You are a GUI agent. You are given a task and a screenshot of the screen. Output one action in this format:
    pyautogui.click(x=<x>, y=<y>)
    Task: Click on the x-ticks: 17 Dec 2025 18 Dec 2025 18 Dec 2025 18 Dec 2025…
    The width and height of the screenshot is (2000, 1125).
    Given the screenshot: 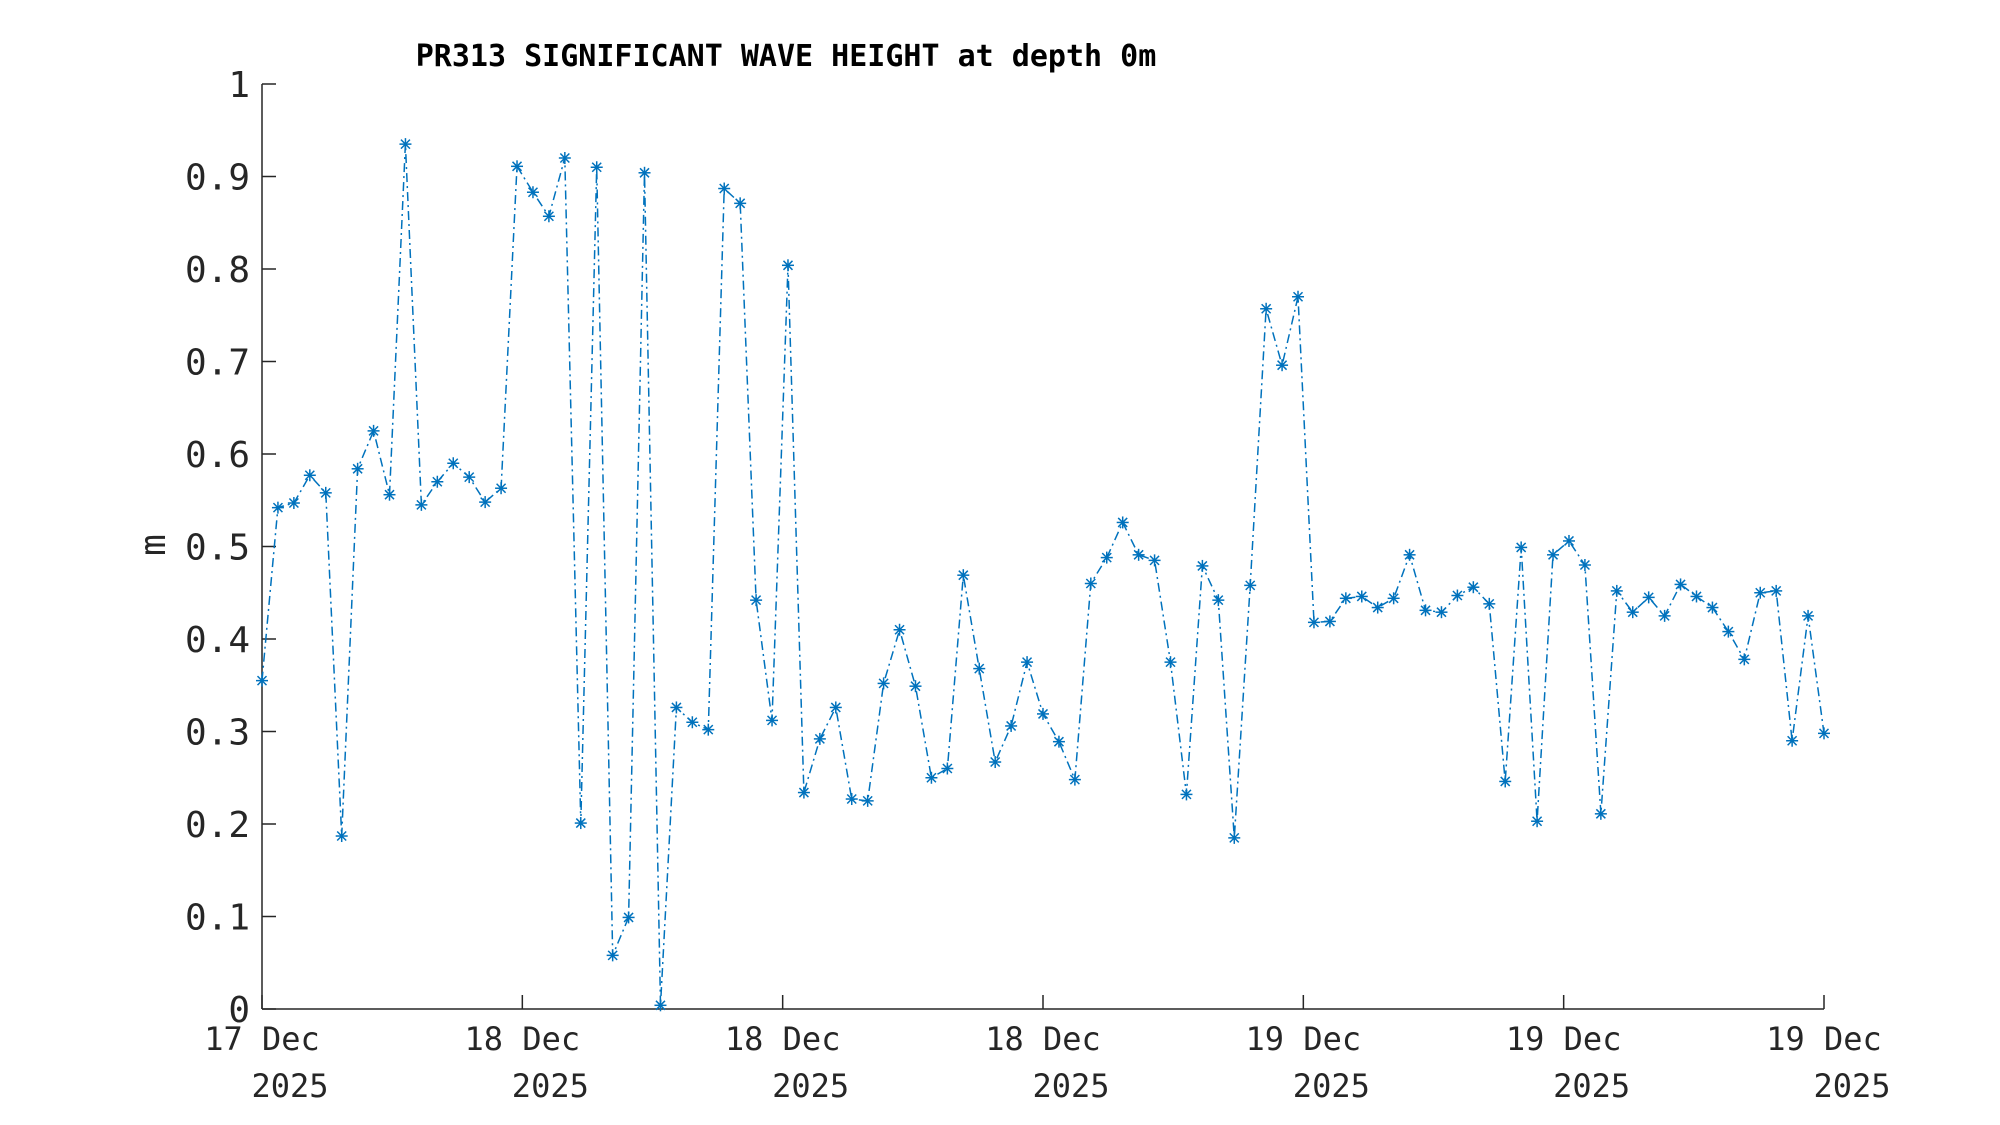 What is the action you would take?
    pyautogui.click(x=1047, y=1050)
    